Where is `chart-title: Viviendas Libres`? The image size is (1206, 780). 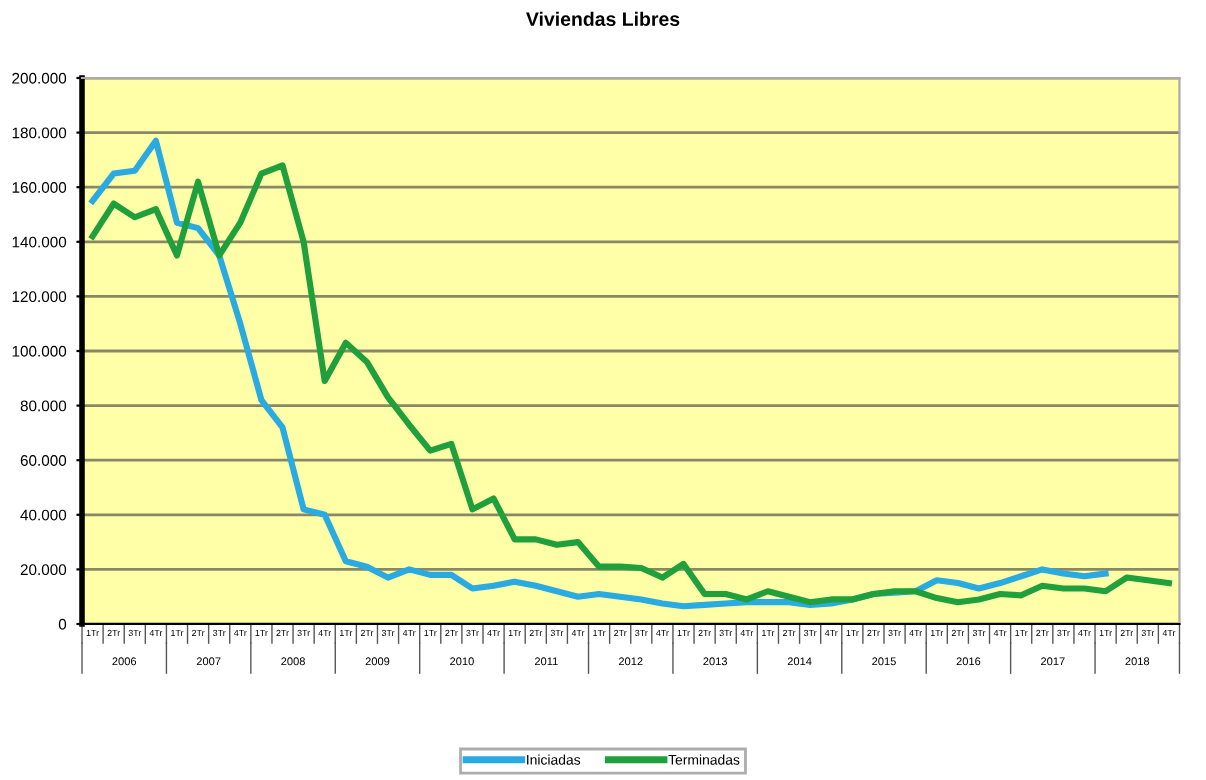 chart-title: Viviendas Libres is located at coordinates (603, 18).